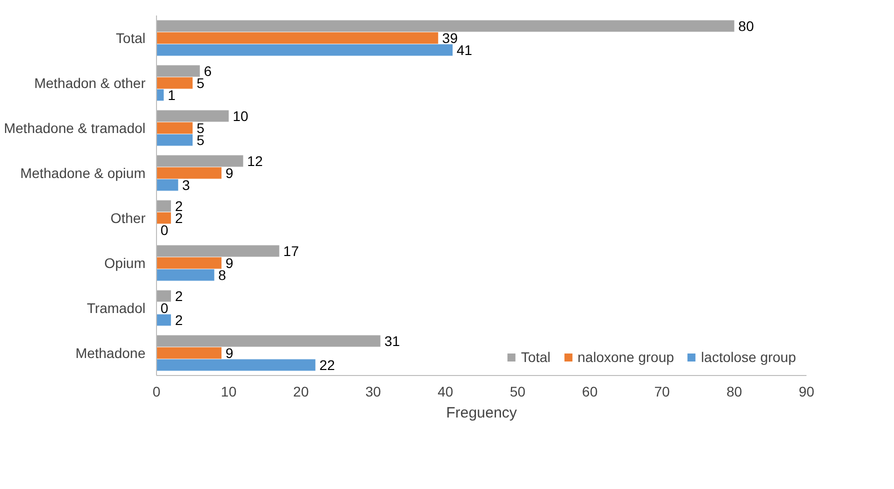 This screenshot has width=894, height=489. Describe the element at coordinates (200, 83) in the screenshot. I see `data-label: 5` at that location.